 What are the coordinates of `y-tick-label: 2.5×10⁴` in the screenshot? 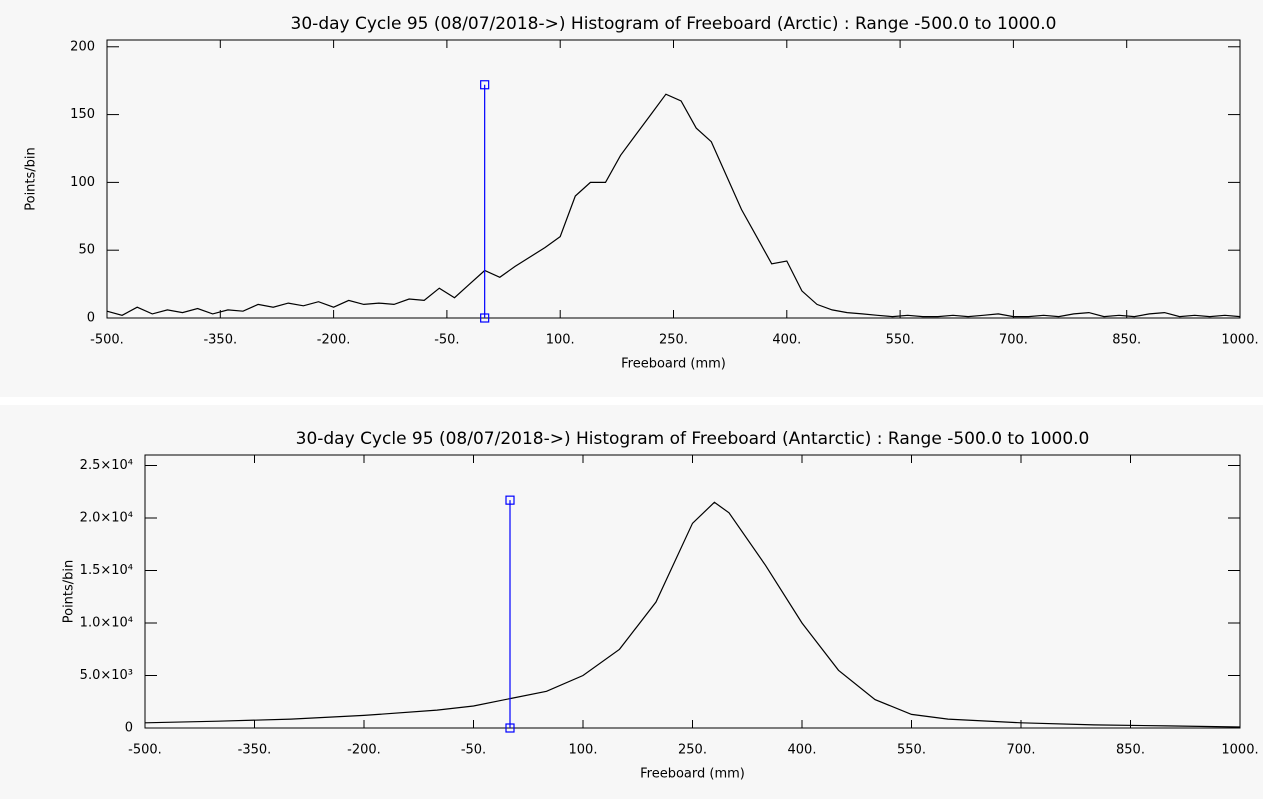 It's located at (106, 465).